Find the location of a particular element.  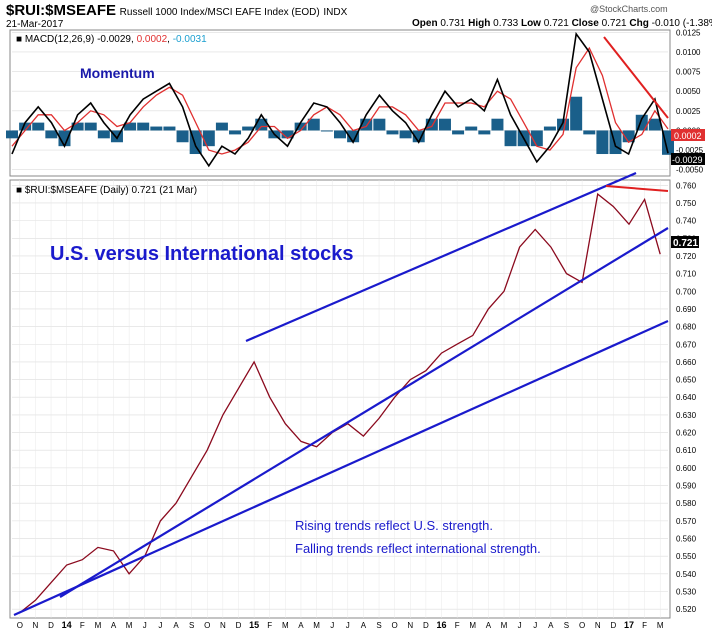

price-tick-label: 0.520 is located at coordinates (686, 609).